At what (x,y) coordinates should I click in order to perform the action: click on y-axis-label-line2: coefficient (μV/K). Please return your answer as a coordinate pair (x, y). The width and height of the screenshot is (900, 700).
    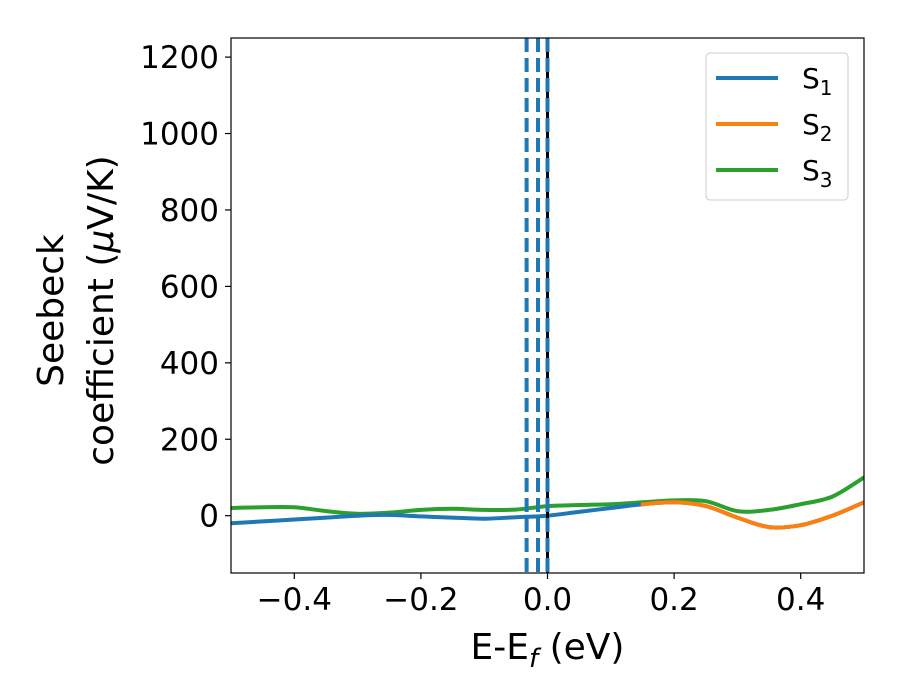
    Looking at the image, I should click on (101, 310).